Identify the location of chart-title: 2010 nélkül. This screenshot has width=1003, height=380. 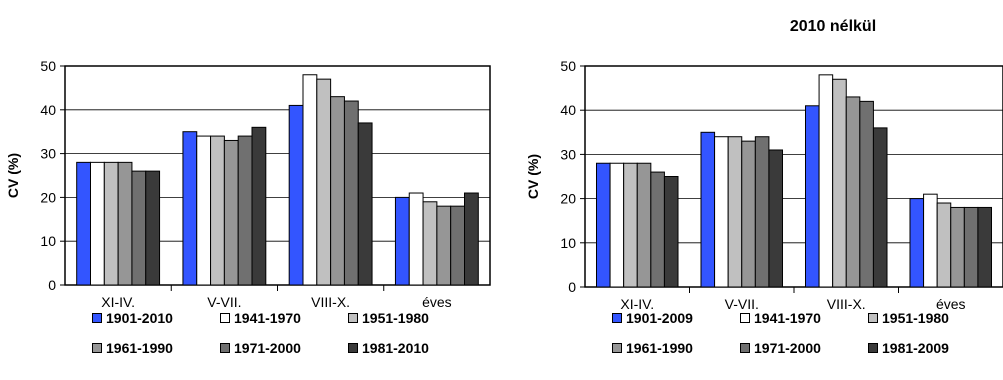
(833, 26).